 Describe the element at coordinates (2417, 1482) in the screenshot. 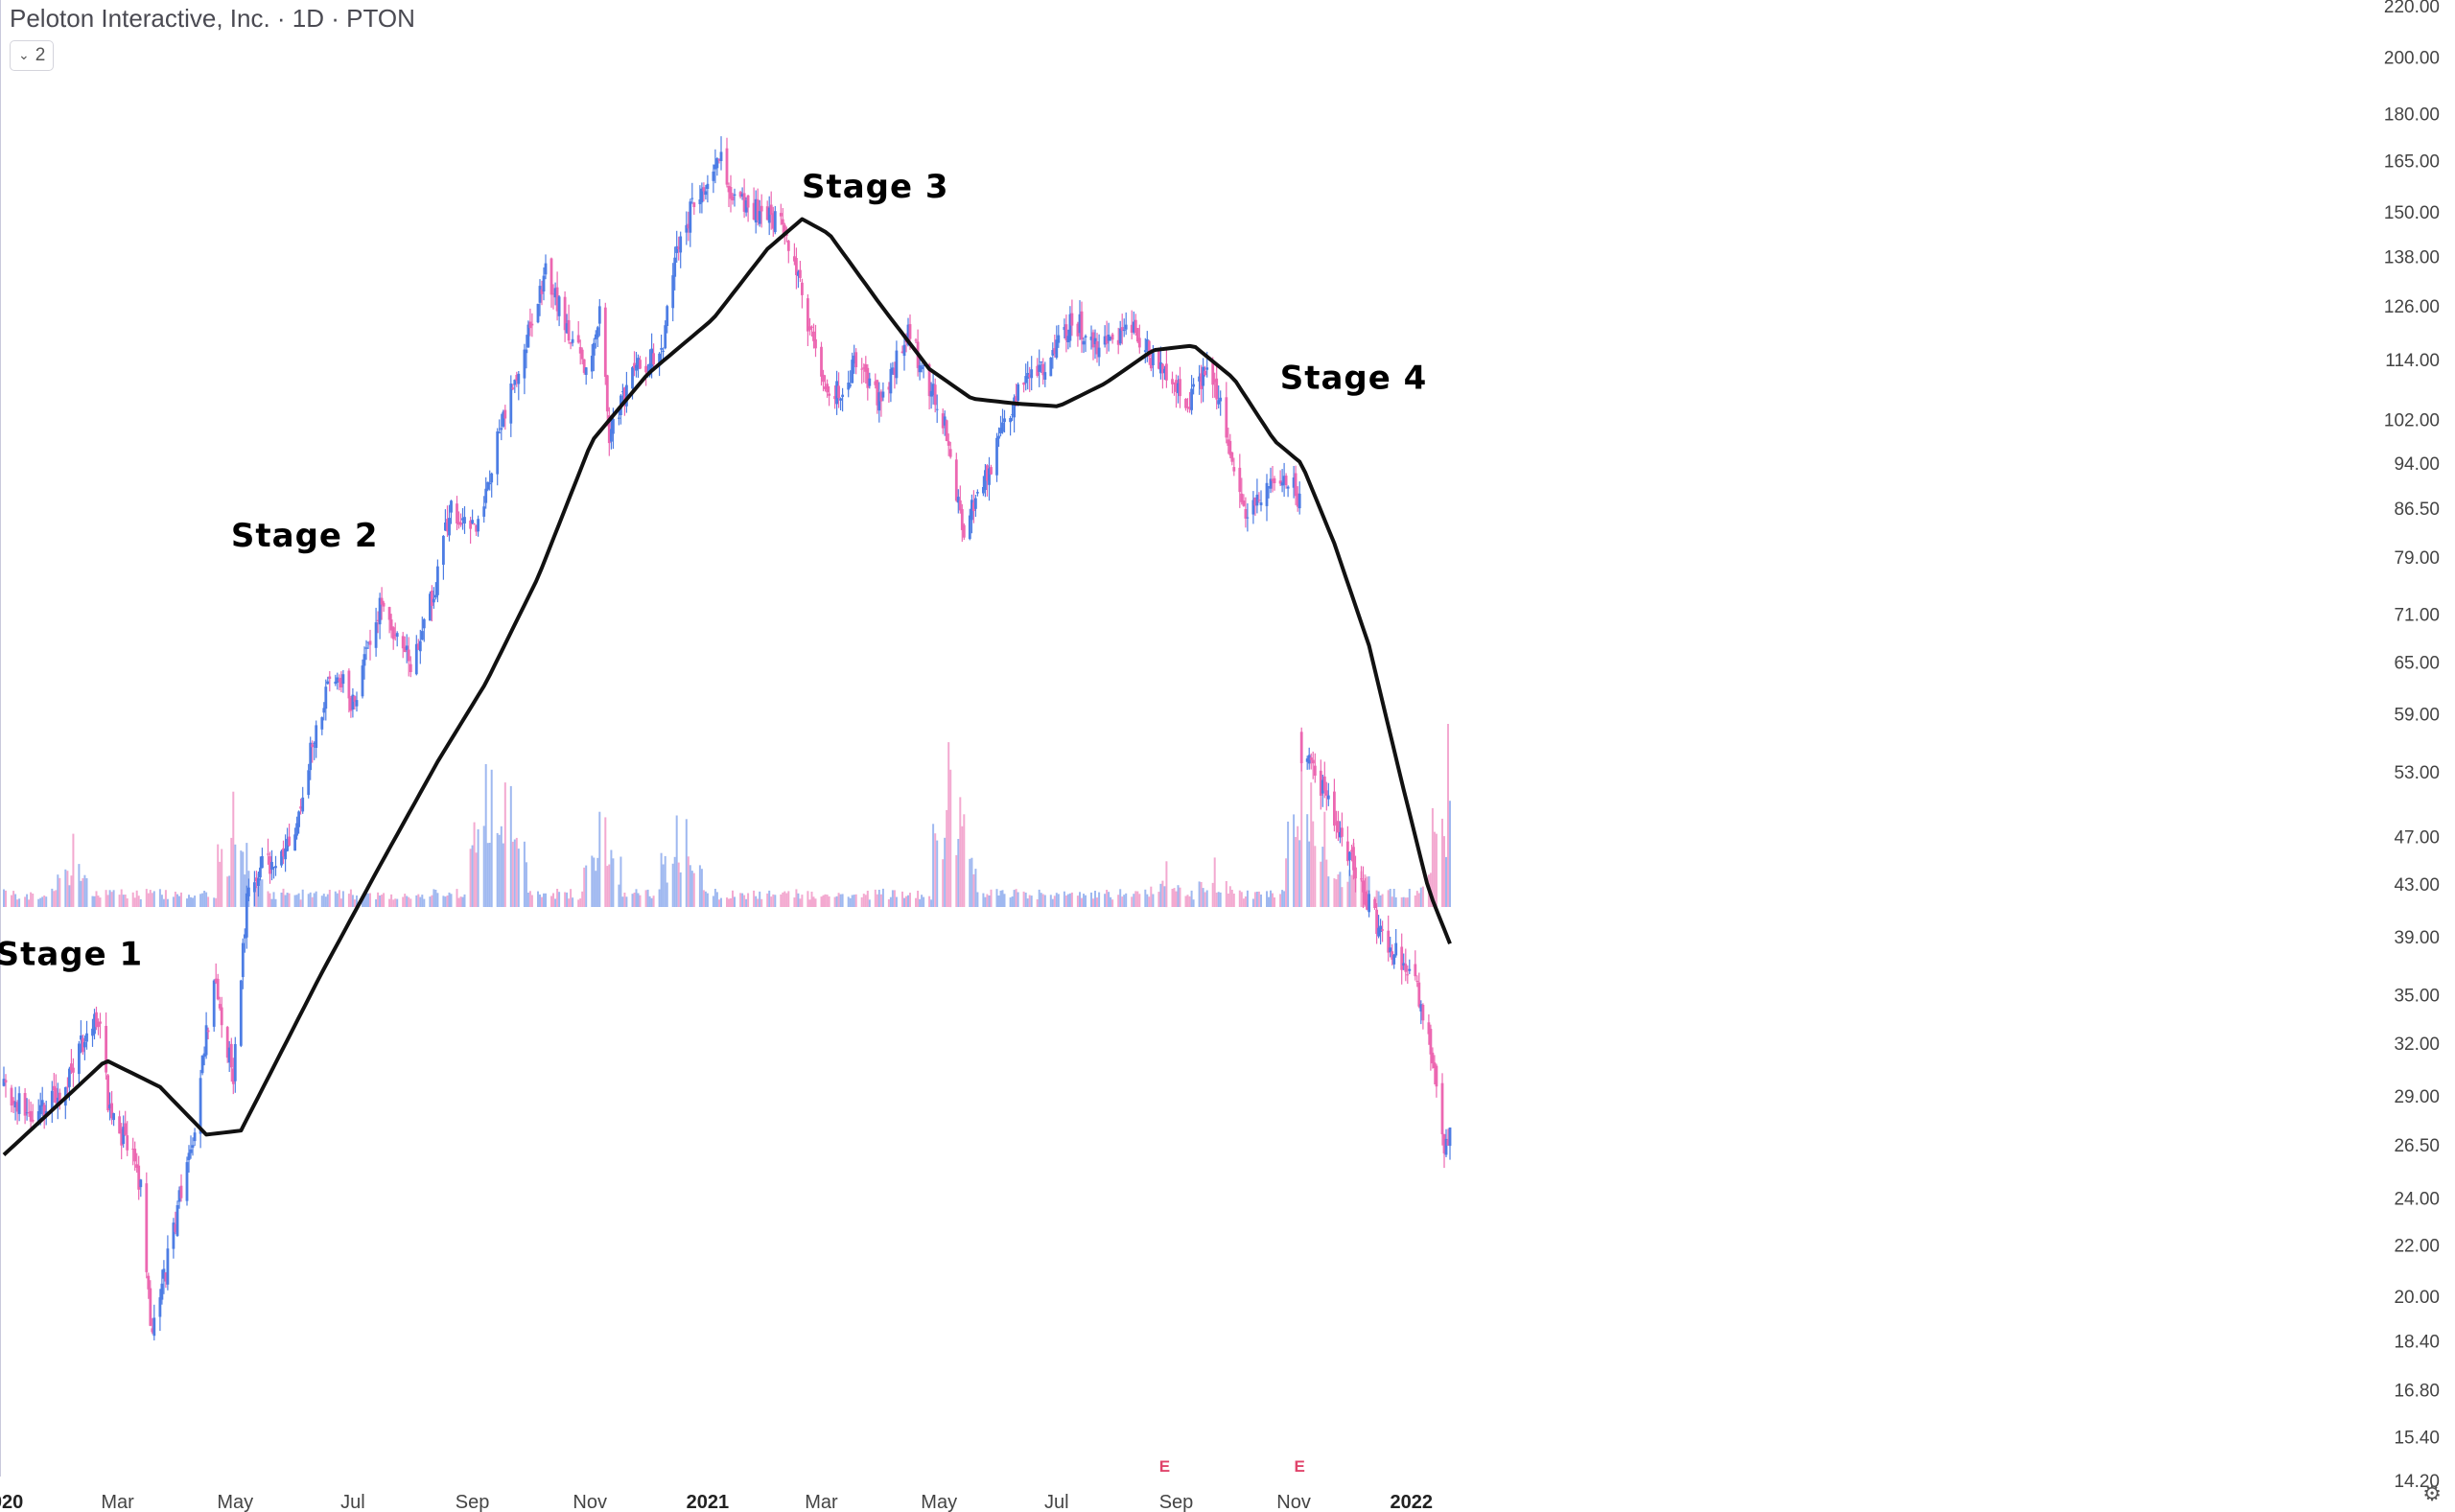

I see `price-tick-label: 14.20` at that location.